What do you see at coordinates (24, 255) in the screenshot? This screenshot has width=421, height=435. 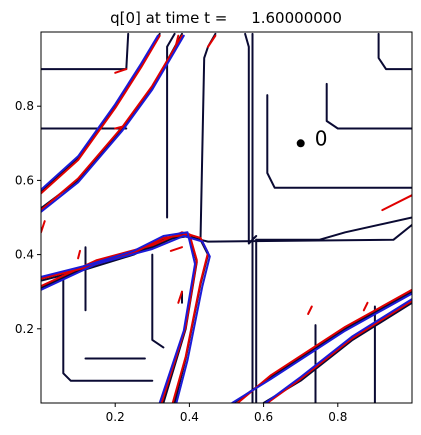 I see `y-tick-label: 0.4` at bounding box center [24, 255].